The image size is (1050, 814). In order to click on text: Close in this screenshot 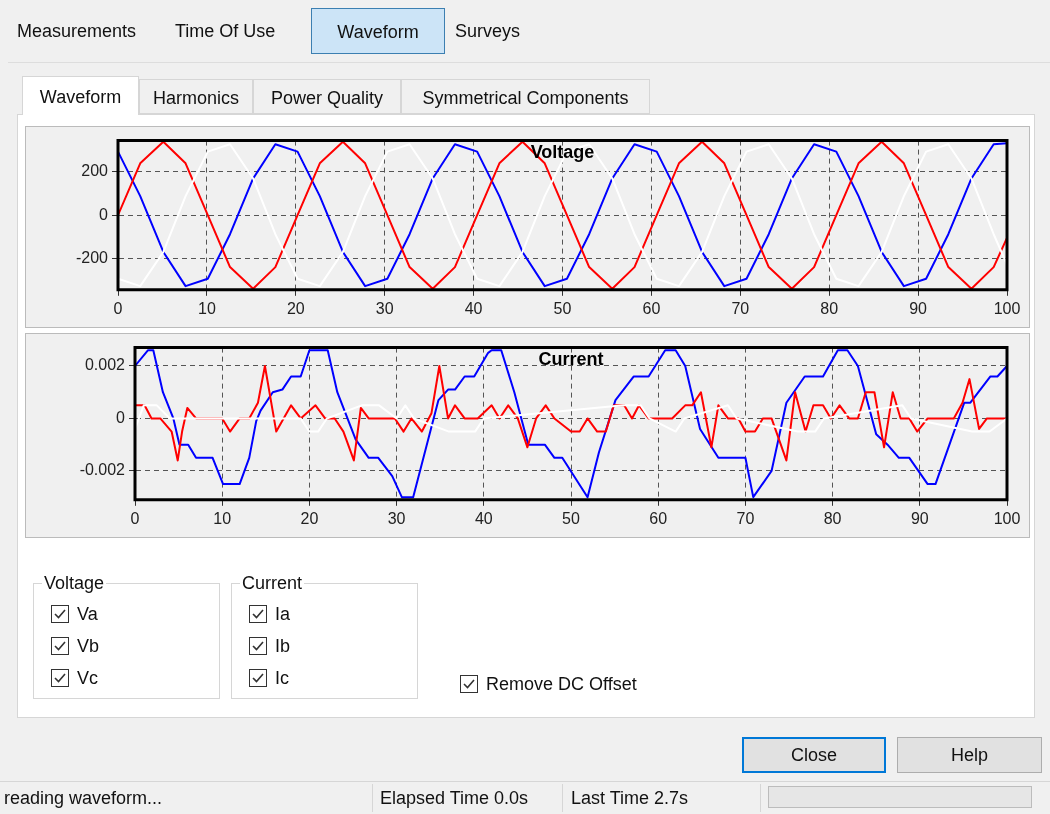, I will do `click(814, 755)`.